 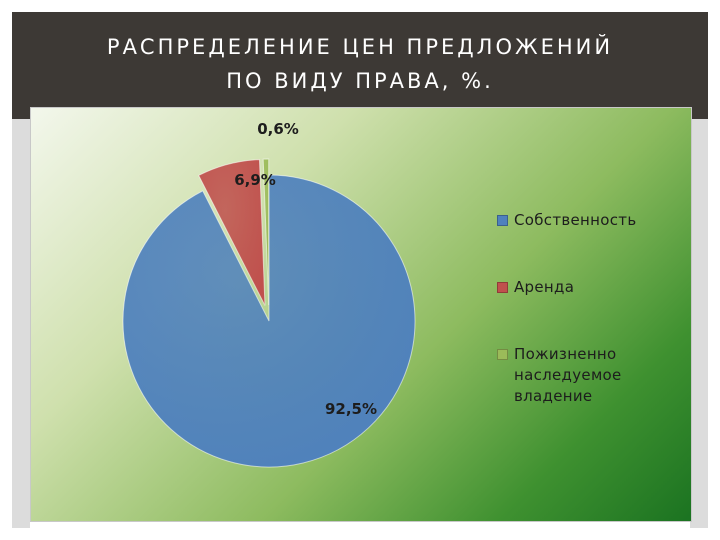 What do you see at coordinates (553, 396) in the screenshot?
I see `legend-label-pnv-line-3: владение` at bounding box center [553, 396].